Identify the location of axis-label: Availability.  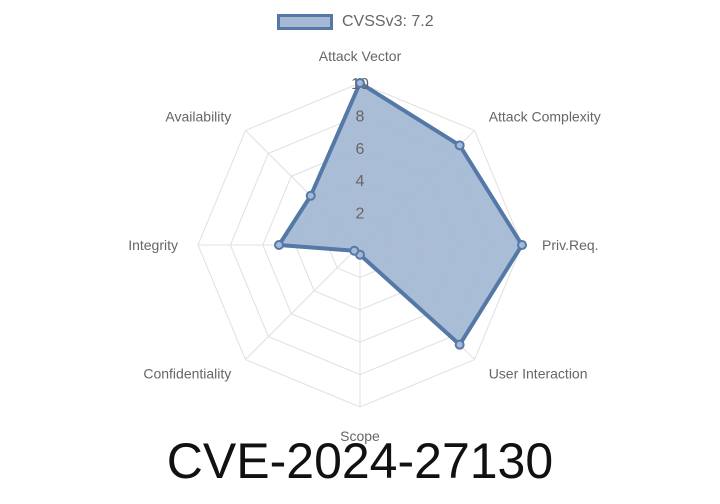
(198, 116).